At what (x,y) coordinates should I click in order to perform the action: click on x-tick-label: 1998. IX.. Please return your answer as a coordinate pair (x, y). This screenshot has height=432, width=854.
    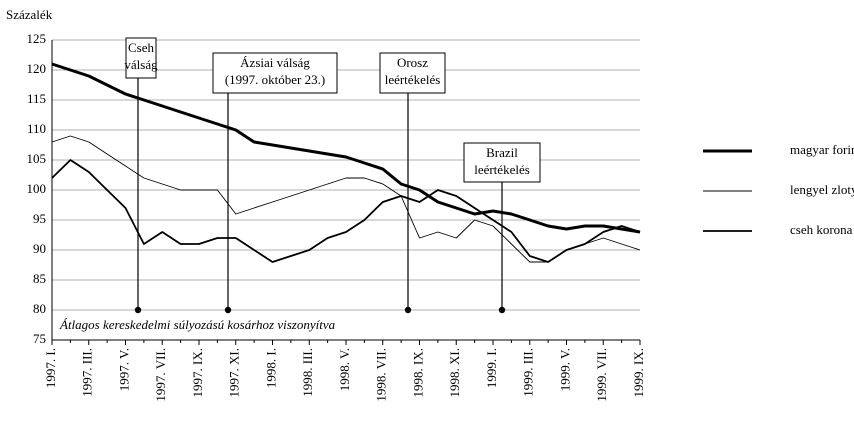
    Looking at the image, I should click on (417, 372).